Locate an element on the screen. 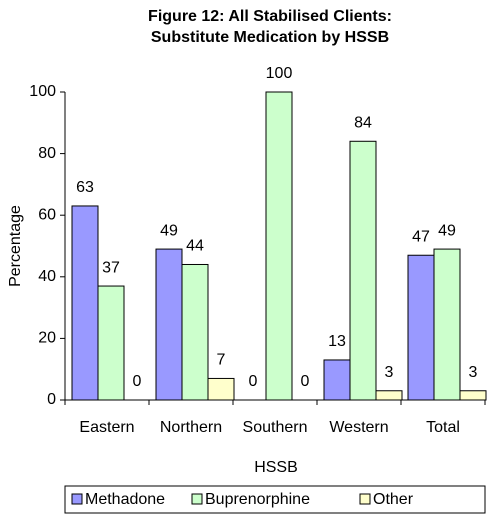  y-tick-label: 40 is located at coordinates (47, 276).